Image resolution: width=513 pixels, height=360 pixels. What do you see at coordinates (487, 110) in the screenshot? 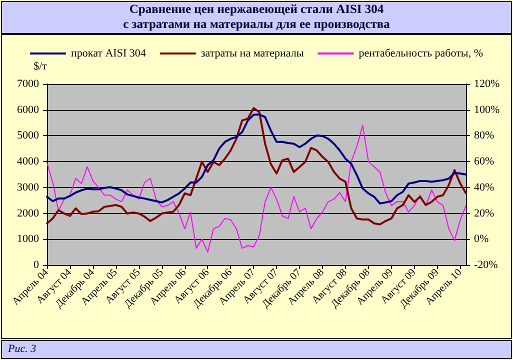
I see `y2-tick-label: 100%` at bounding box center [487, 110].